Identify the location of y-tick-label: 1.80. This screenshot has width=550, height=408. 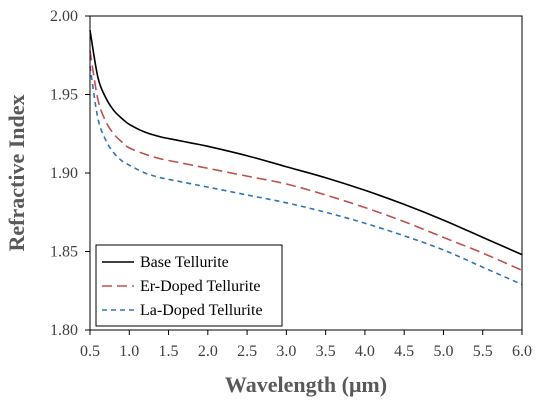
(64, 330).